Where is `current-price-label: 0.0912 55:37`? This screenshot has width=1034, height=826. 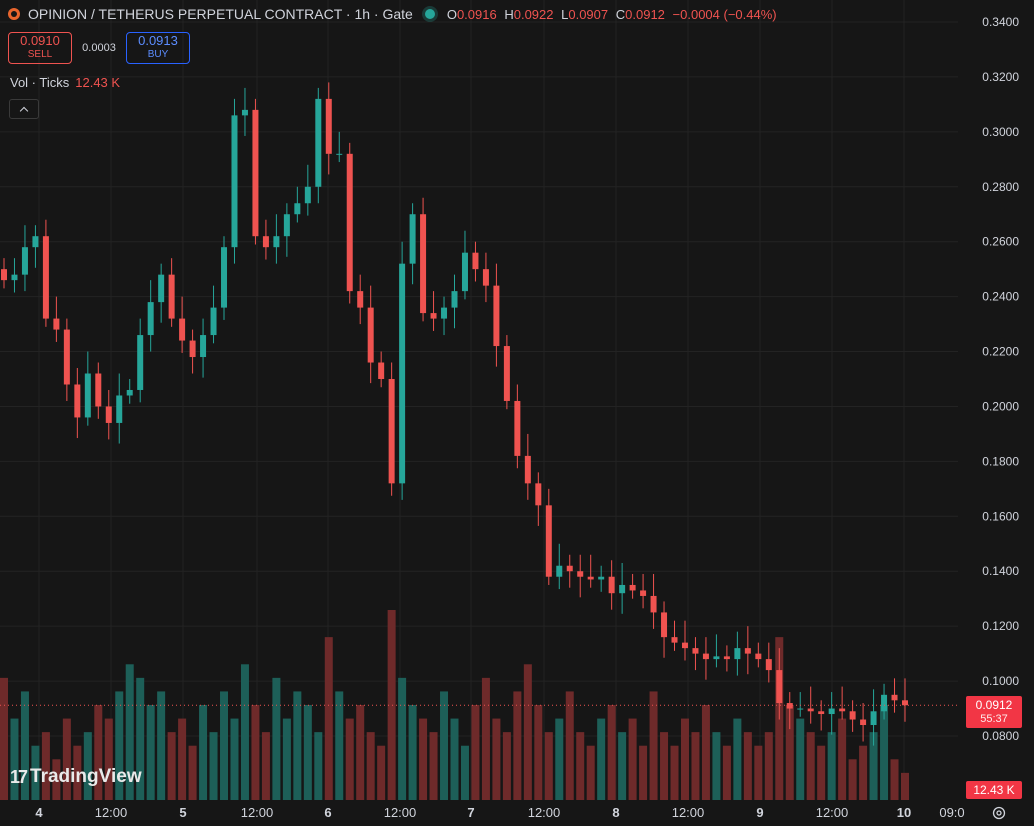
current-price-label: 0.0912 55:37 is located at coordinates (994, 712).